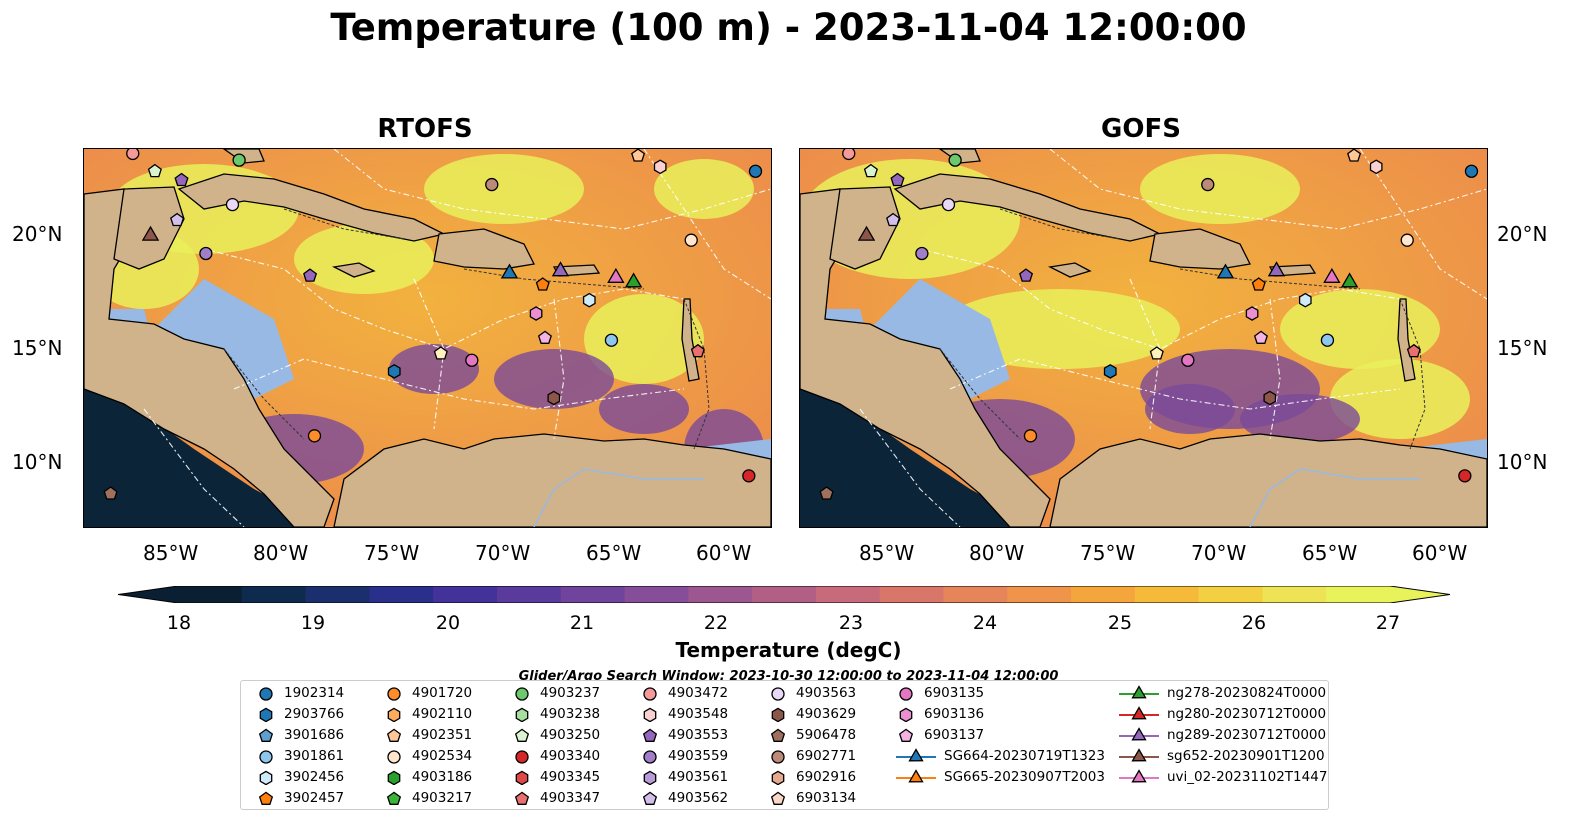  Describe the element at coordinates (1223, 777) in the screenshot. I see `legend-item: uvi_02-20231102T1447` at that location.